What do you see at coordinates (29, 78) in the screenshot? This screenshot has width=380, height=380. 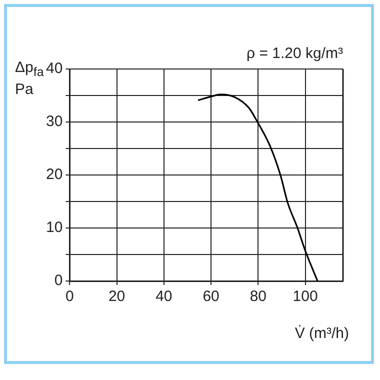 I see `y-axis-title: Δp$_{fa}$ Pa` at bounding box center [29, 78].